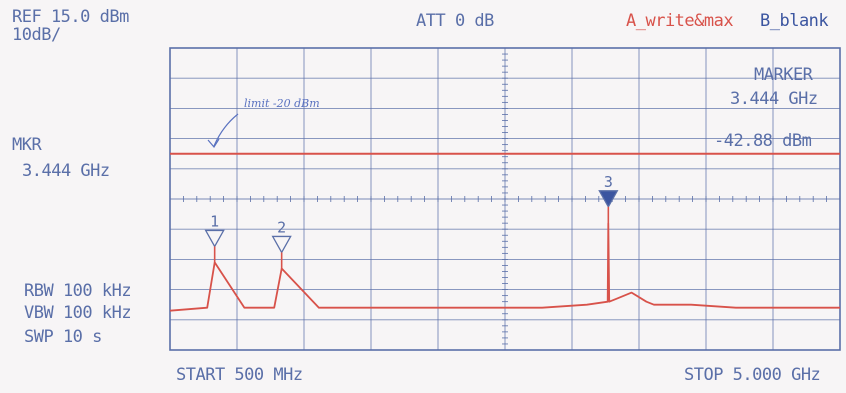  Describe the element at coordinates (27, 145) in the screenshot. I see `marker-label: MKR` at that location.